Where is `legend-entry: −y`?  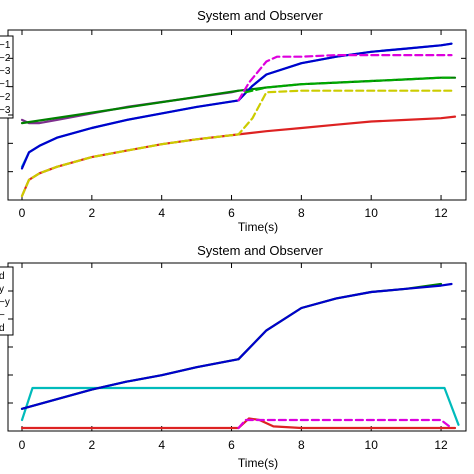 legend-entry: −y is located at coordinates (5, 302).